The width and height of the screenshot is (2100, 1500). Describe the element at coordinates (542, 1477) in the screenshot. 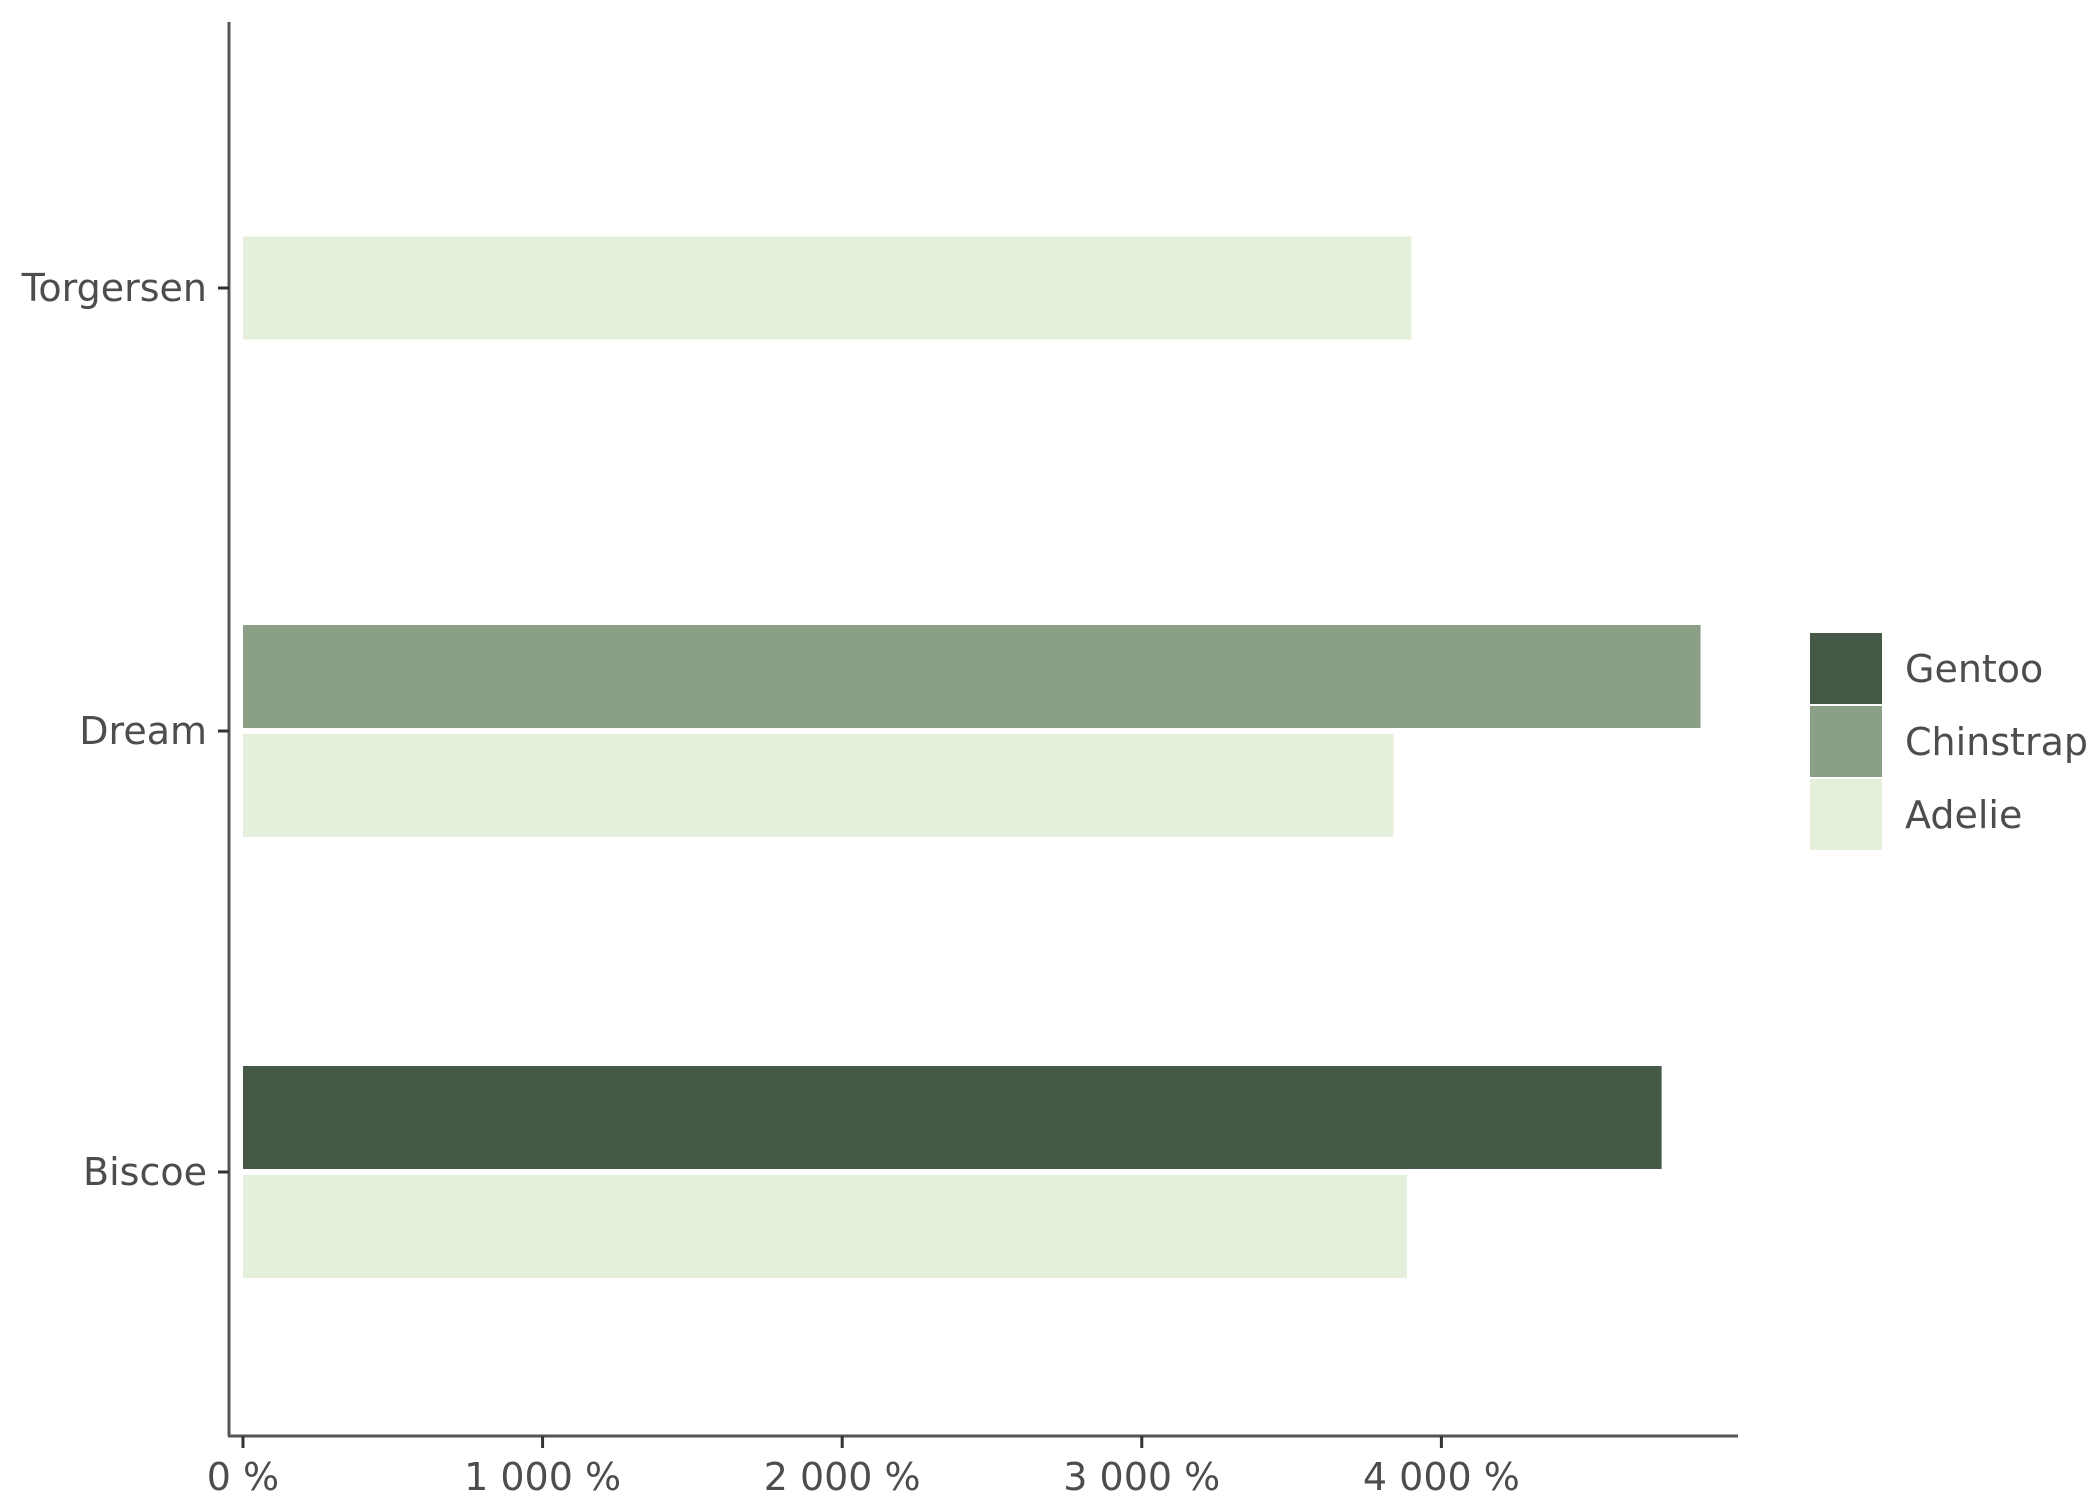

I see `x-tick-label: 1 000 %` at that location.